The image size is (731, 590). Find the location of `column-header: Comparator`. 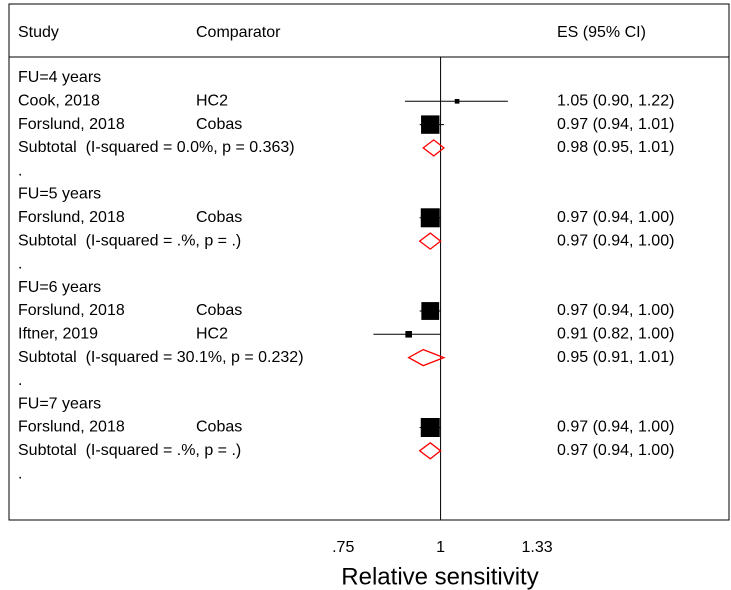

column-header: Comparator is located at coordinates (238, 32).